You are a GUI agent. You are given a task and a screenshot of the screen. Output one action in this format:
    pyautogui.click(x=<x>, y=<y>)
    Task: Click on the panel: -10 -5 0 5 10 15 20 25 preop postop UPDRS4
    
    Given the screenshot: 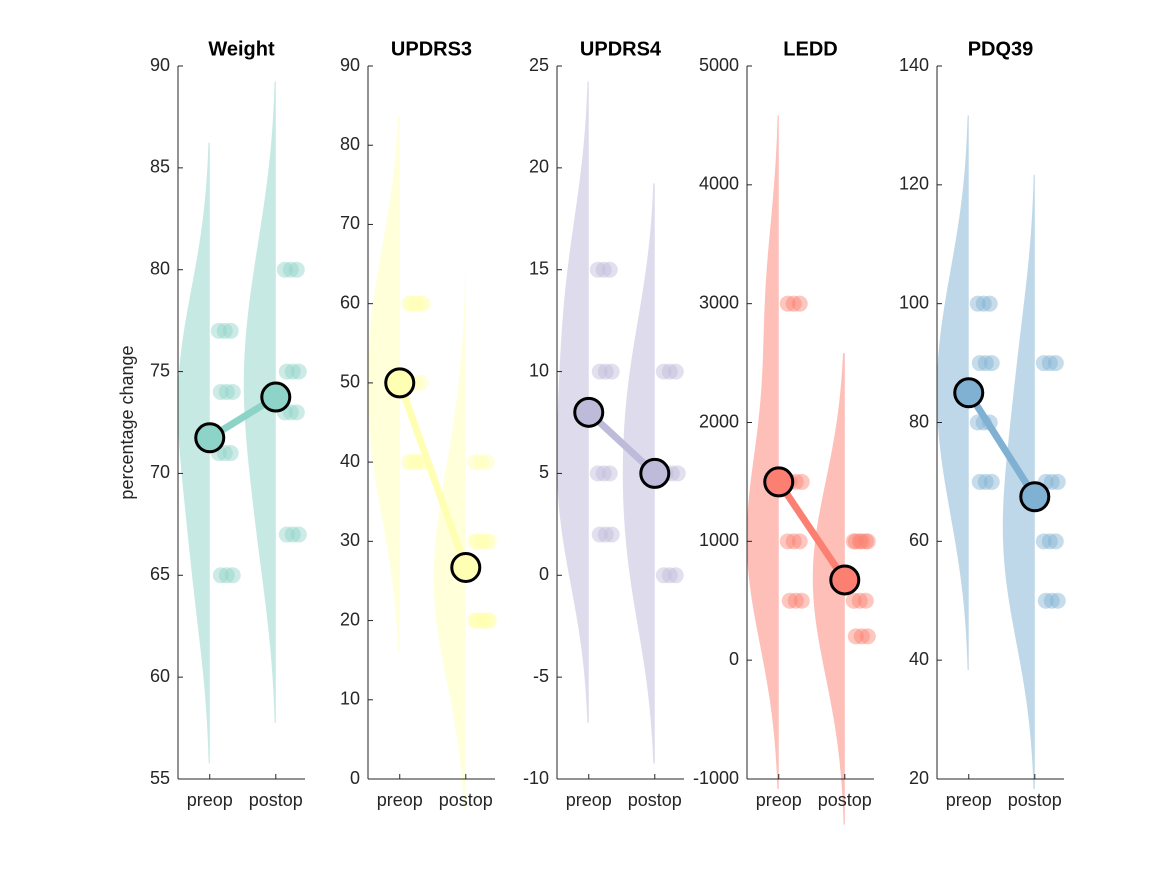 What is the action you would take?
    pyautogui.click(x=604, y=424)
    